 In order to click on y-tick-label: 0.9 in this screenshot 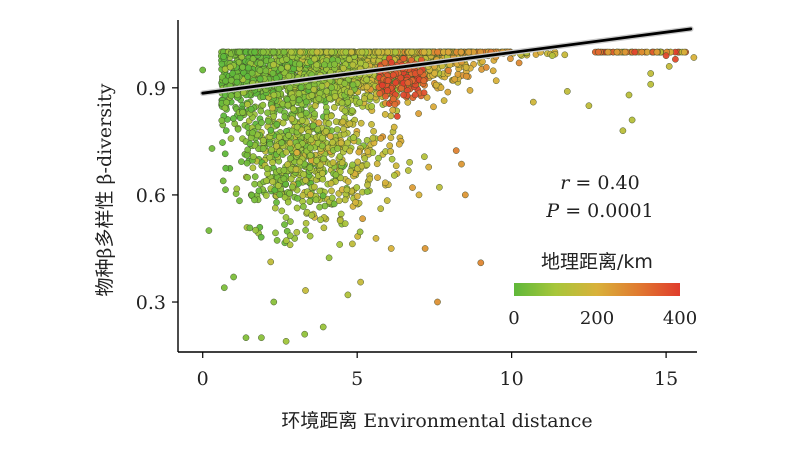, I will do `click(151, 89)`.